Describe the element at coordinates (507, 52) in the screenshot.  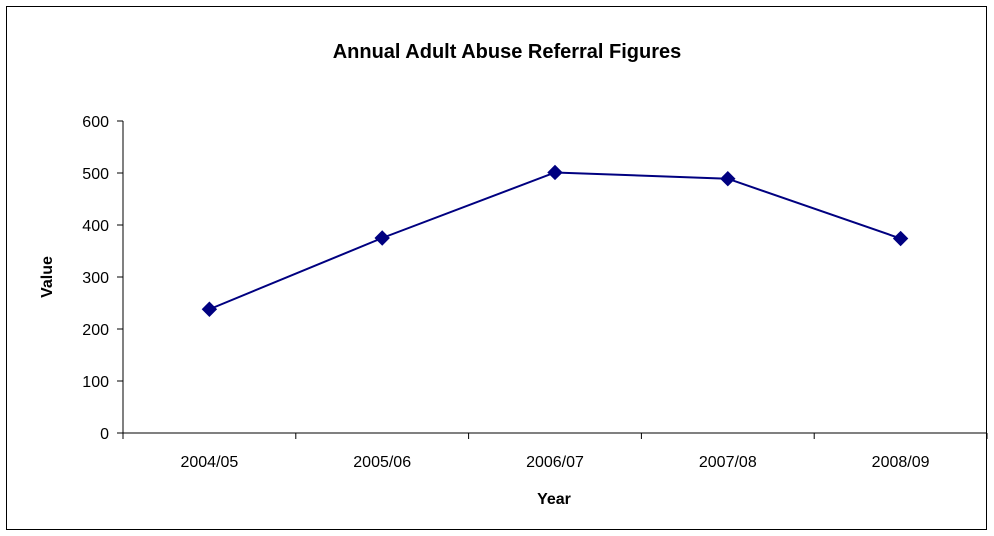
I see `chart-title: Annual Adult Abuse Referral Figures` at that location.